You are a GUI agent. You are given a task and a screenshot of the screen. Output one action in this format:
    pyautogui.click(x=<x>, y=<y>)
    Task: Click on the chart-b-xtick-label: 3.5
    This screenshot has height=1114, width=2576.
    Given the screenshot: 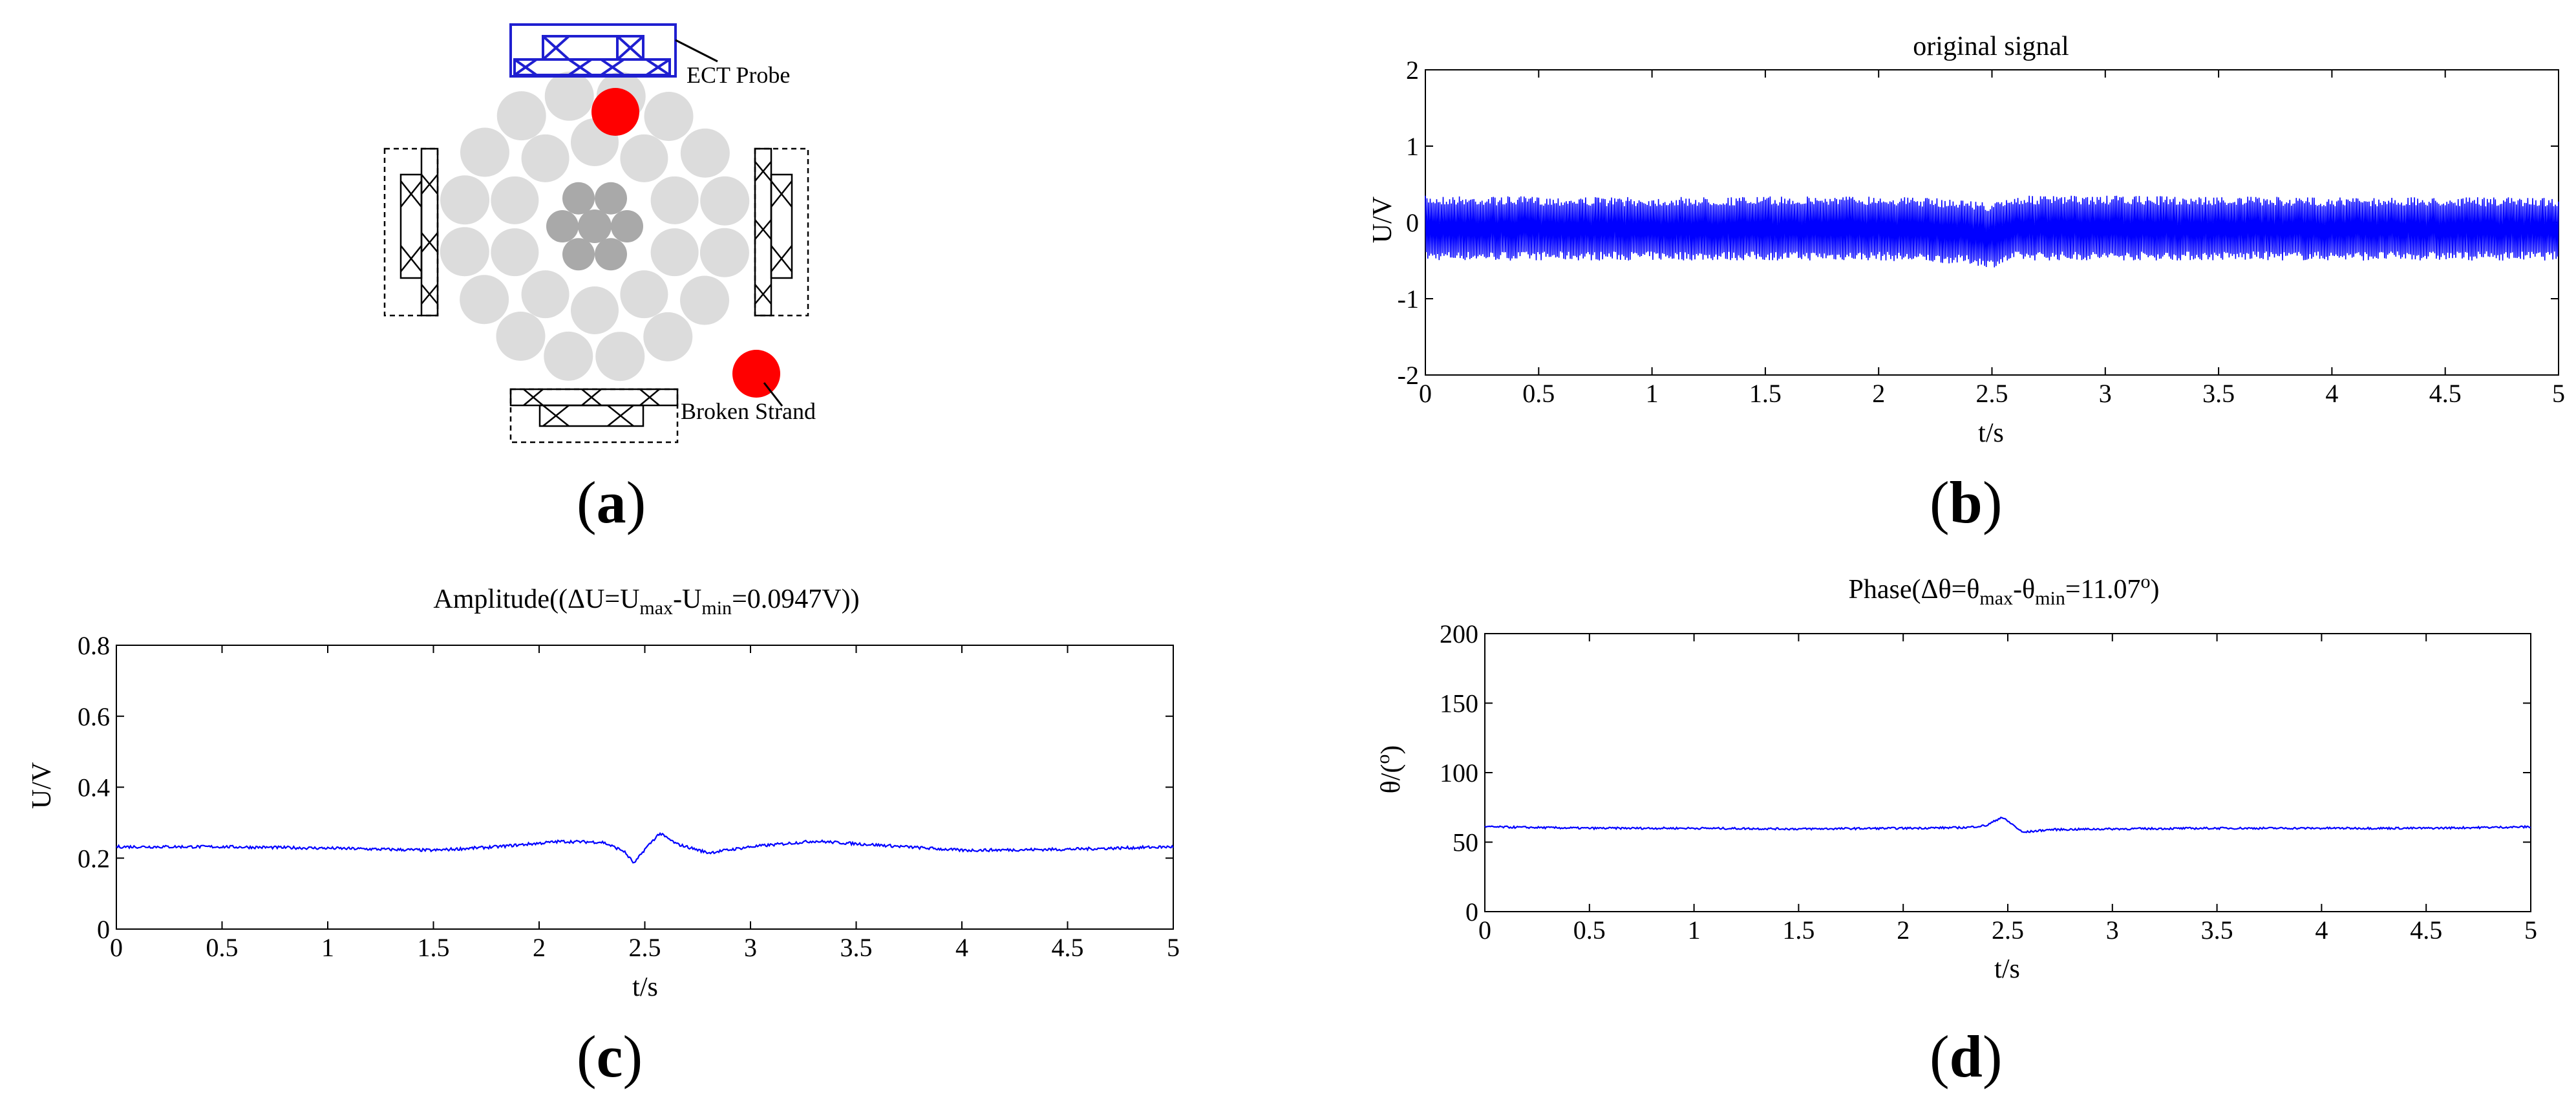 What is the action you would take?
    pyautogui.click(x=2218, y=393)
    